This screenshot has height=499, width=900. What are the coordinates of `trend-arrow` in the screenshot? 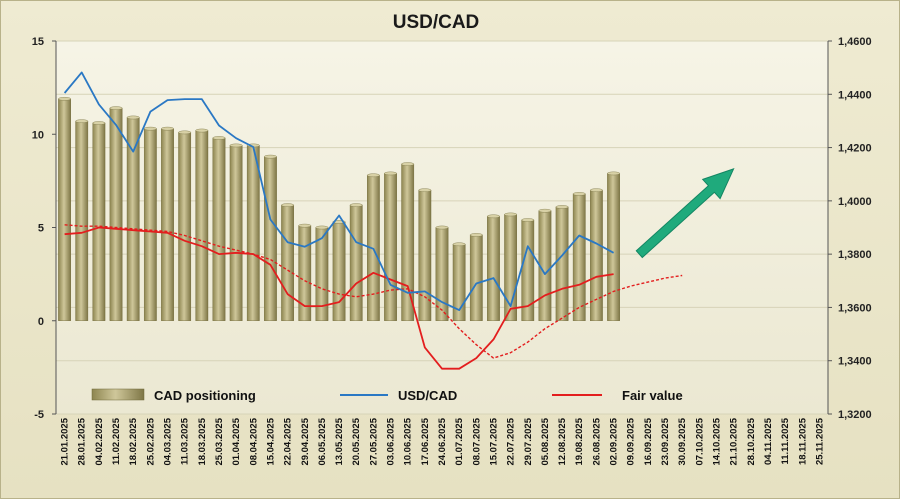 It's located at (685, 213).